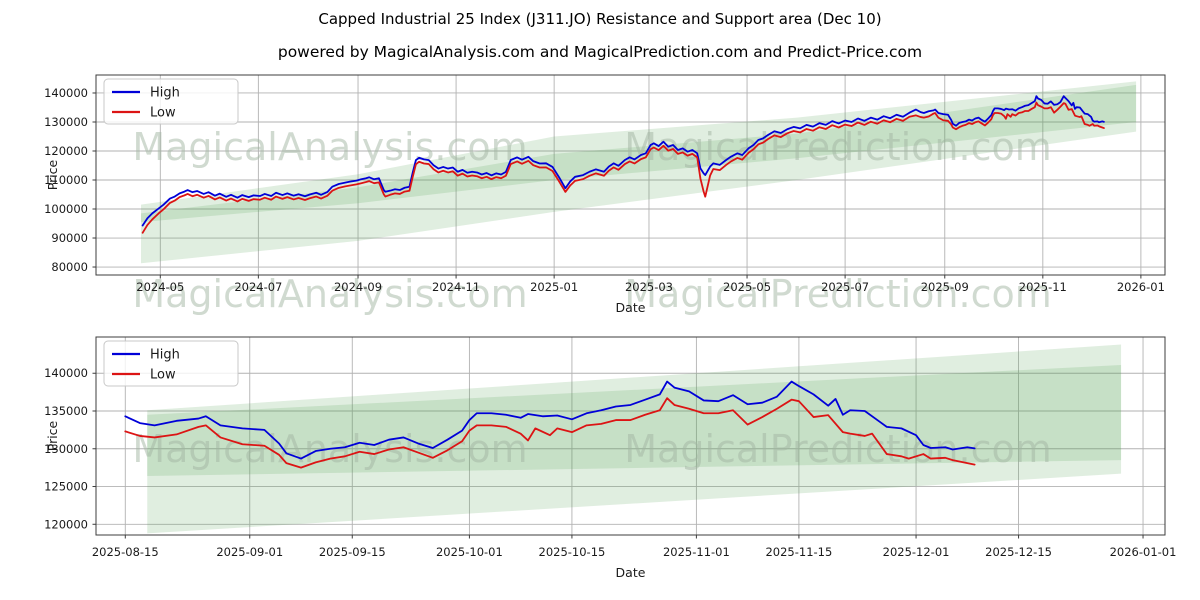 This screenshot has width=1200, height=600. I want to click on y-tick-label: 90000, so click(69, 238).